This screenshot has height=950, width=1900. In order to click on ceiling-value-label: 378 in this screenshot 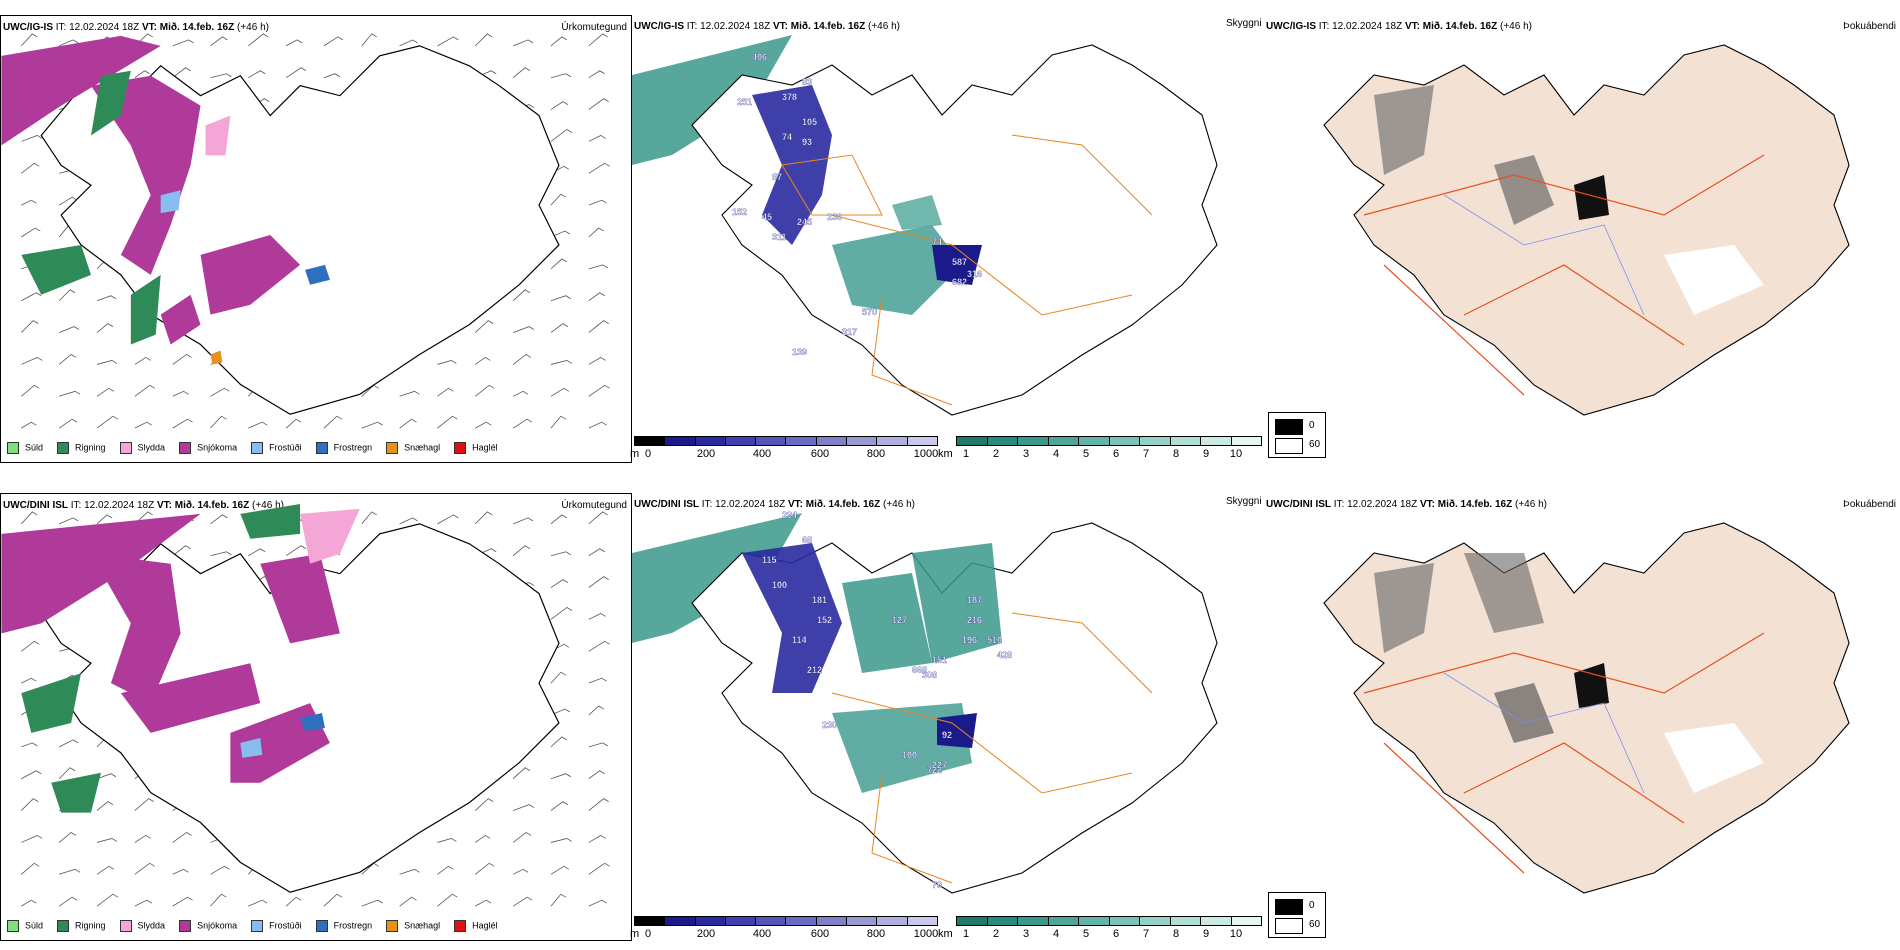, I will do `click(789, 97)`.